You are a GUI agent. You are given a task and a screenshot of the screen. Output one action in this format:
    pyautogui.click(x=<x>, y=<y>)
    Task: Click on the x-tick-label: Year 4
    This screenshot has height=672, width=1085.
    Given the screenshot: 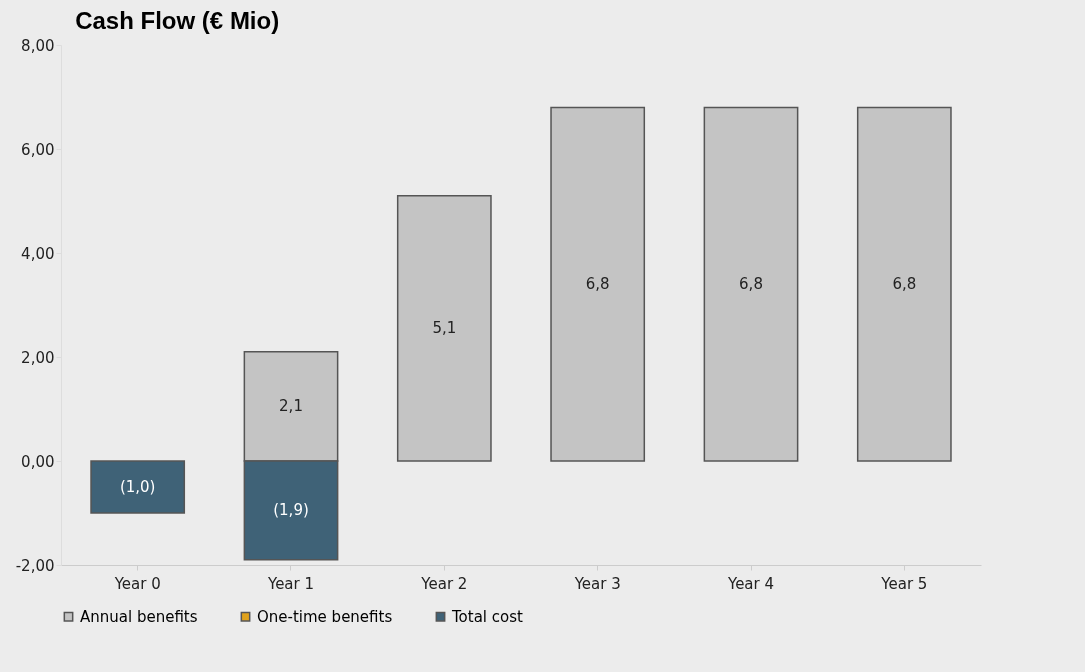 What is the action you would take?
    pyautogui.click(x=750, y=583)
    